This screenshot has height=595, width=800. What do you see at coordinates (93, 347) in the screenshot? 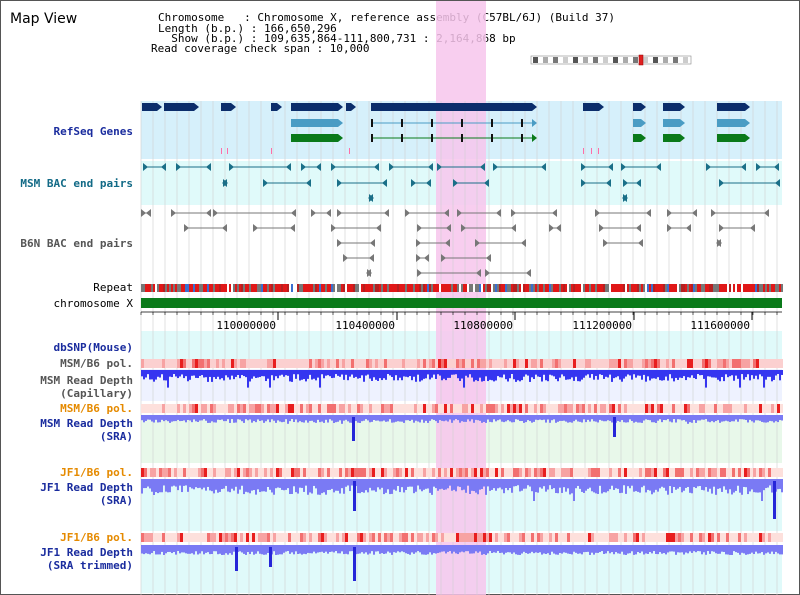
I see `dbsnp-label: dbSNP(Mouse)` at bounding box center [93, 347].